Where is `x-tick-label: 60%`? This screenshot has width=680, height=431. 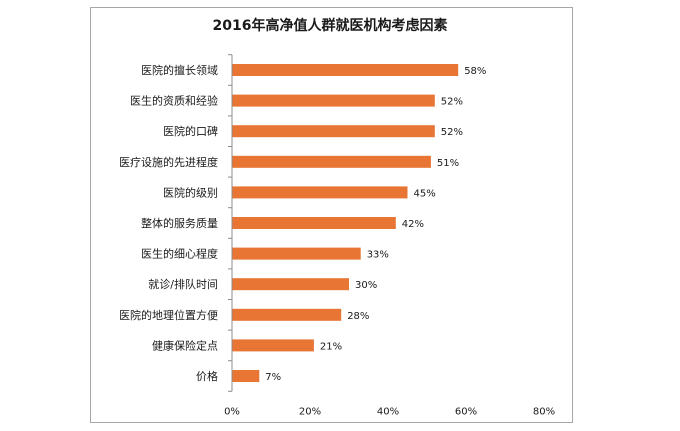
x-tick-label: 60% is located at coordinates (466, 411).